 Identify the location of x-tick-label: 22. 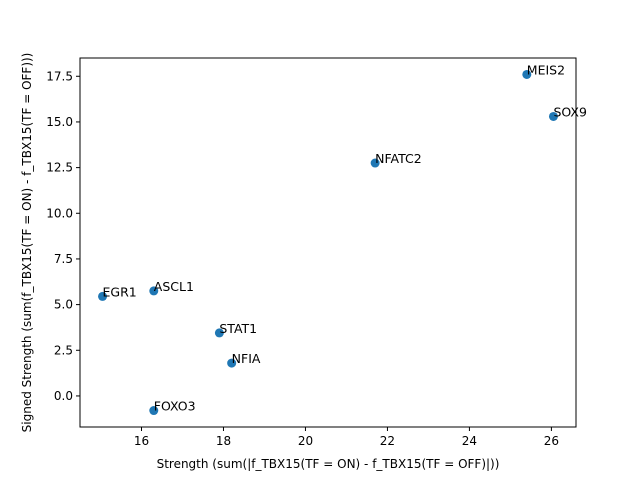
(387, 441).